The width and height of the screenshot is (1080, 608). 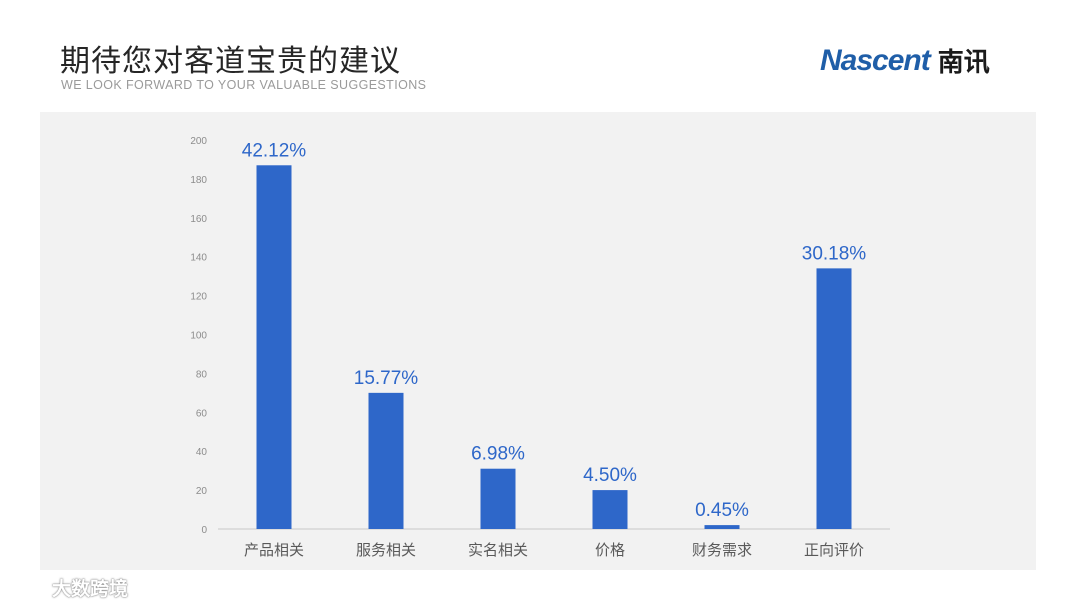 I want to click on data-label: 0.45%, so click(x=722, y=510).